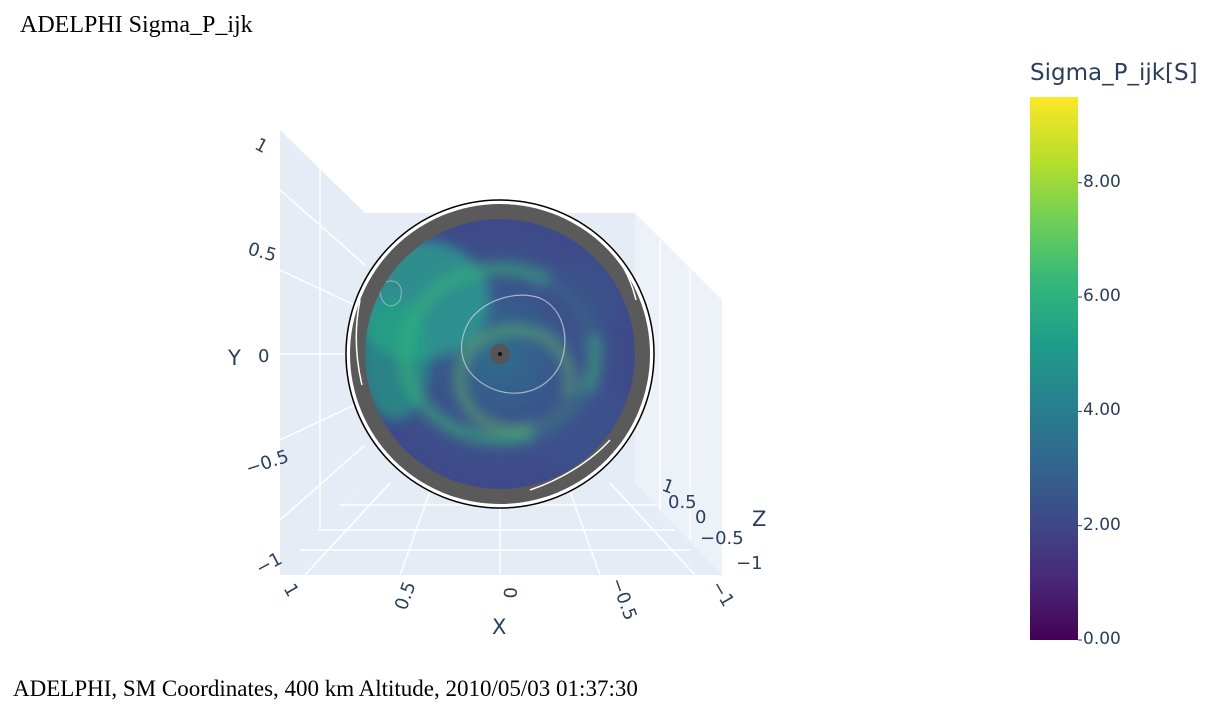 This screenshot has height=714, width=1218. What do you see at coordinates (509, 592) in the screenshot?
I see `x-tick-label: 0` at bounding box center [509, 592].